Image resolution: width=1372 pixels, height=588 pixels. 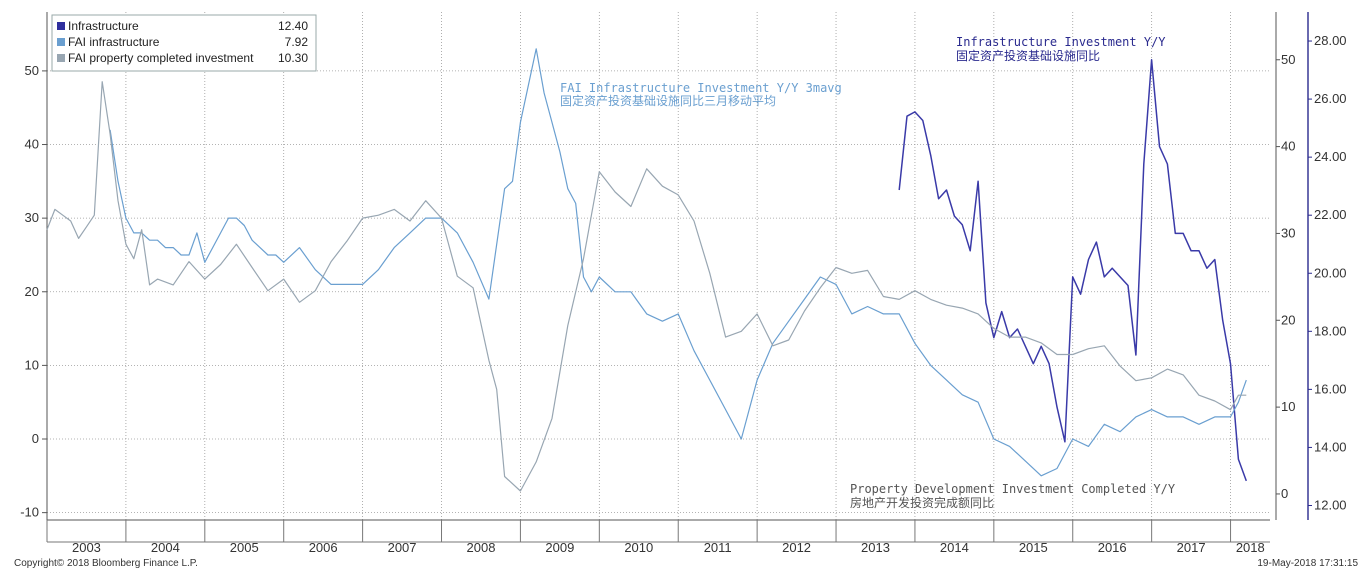 What do you see at coordinates (922, 502) in the screenshot?
I see `annotation-fai-property-cn: 房地产开发投资完成额同比` at bounding box center [922, 502].